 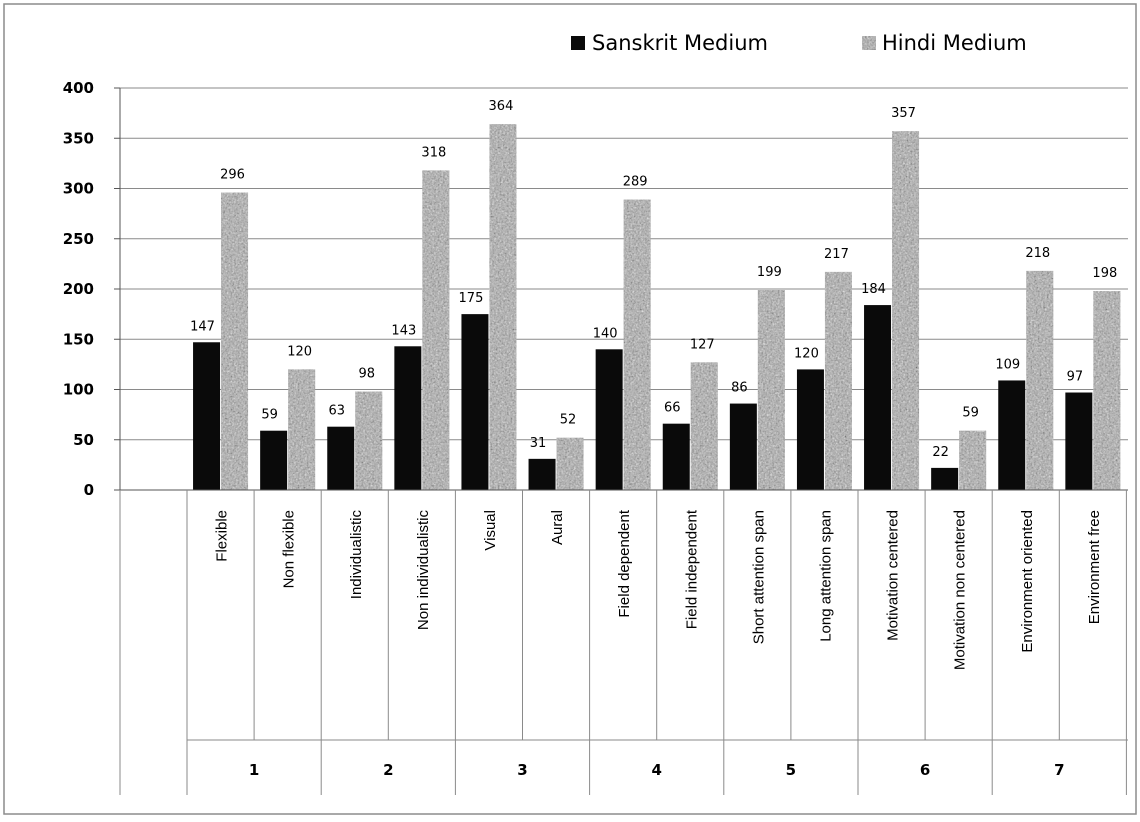 I want to click on value-label-hindi: 98, so click(x=366, y=374).